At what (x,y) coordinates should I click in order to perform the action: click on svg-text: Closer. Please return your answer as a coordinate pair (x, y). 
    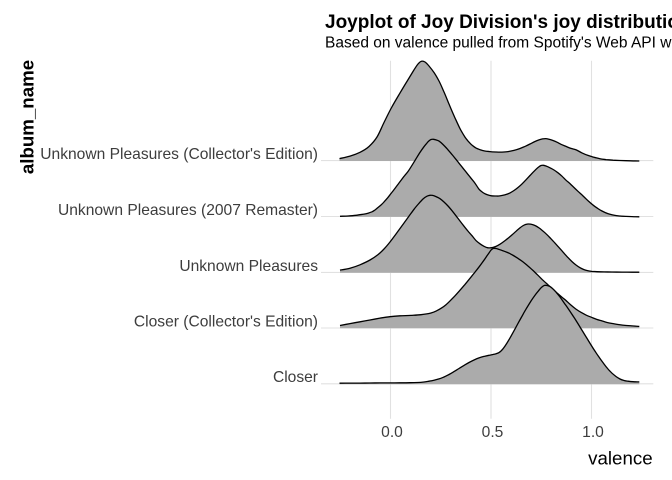
    Looking at the image, I should click on (295, 377).